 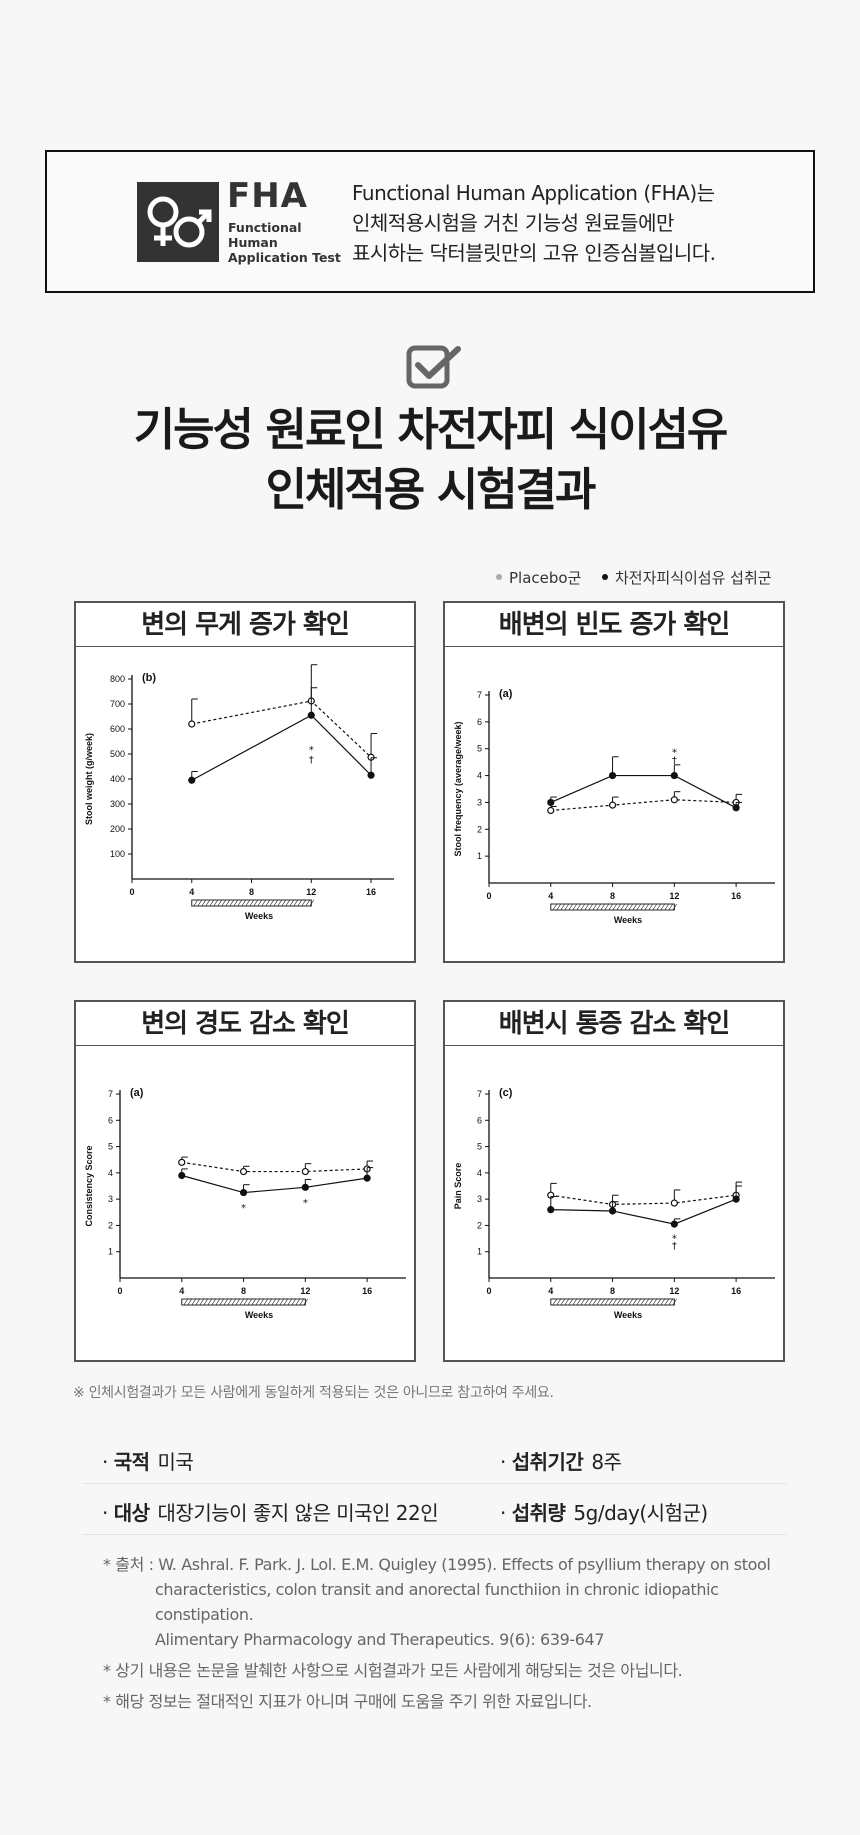 I want to click on y-tick-label: 5, so click(x=479, y=749).